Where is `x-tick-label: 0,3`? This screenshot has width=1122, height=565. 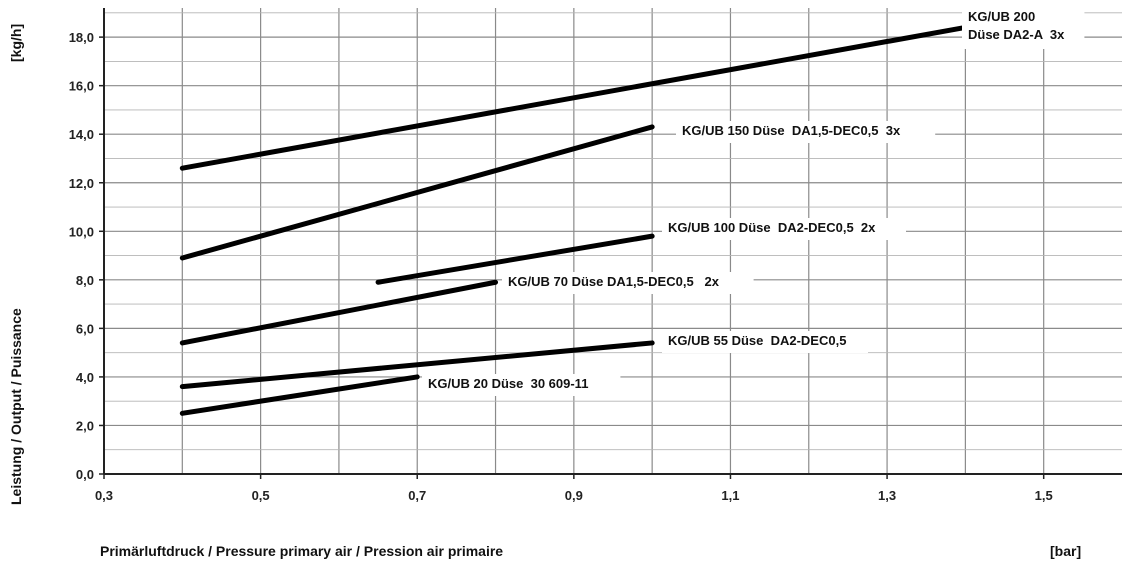 x-tick-label: 0,3 is located at coordinates (104, 495).